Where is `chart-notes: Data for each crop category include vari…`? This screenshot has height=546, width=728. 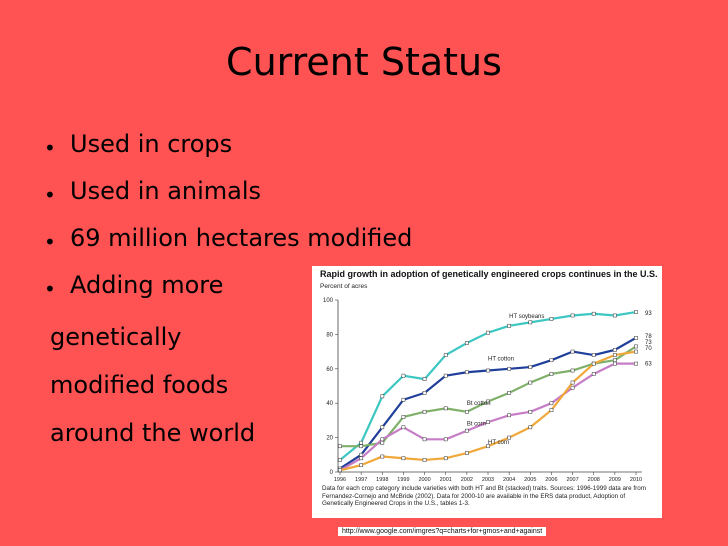 chart-notes: Data for each crop category include vari… is located at coordinates (484, 496).